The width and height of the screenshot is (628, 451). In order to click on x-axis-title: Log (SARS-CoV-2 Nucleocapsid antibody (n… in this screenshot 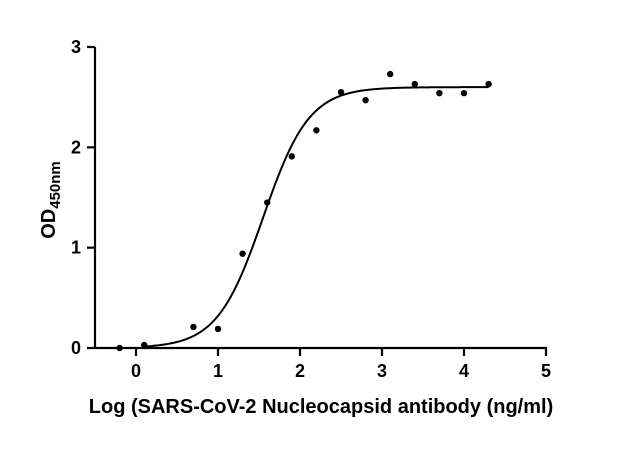, I will do `click(321, 407)`.